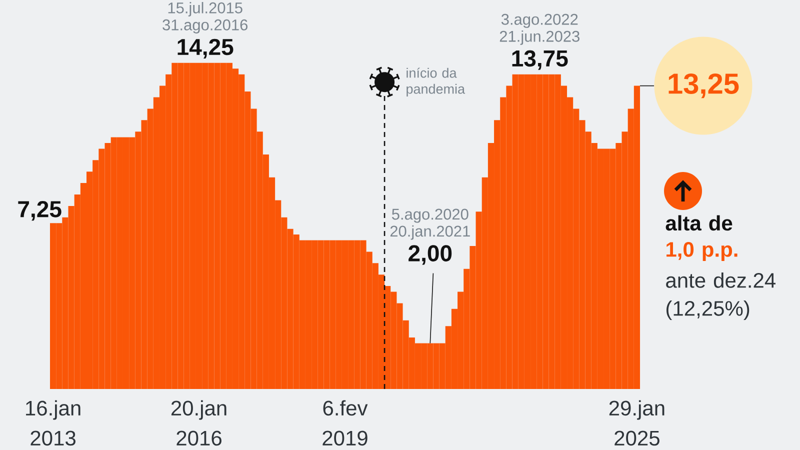  What do you see at coordinates (205, 18) in the screenshot?
I see `annotation: 15.jul.2015 31.ago.2016` at bounding box center [205, 18].